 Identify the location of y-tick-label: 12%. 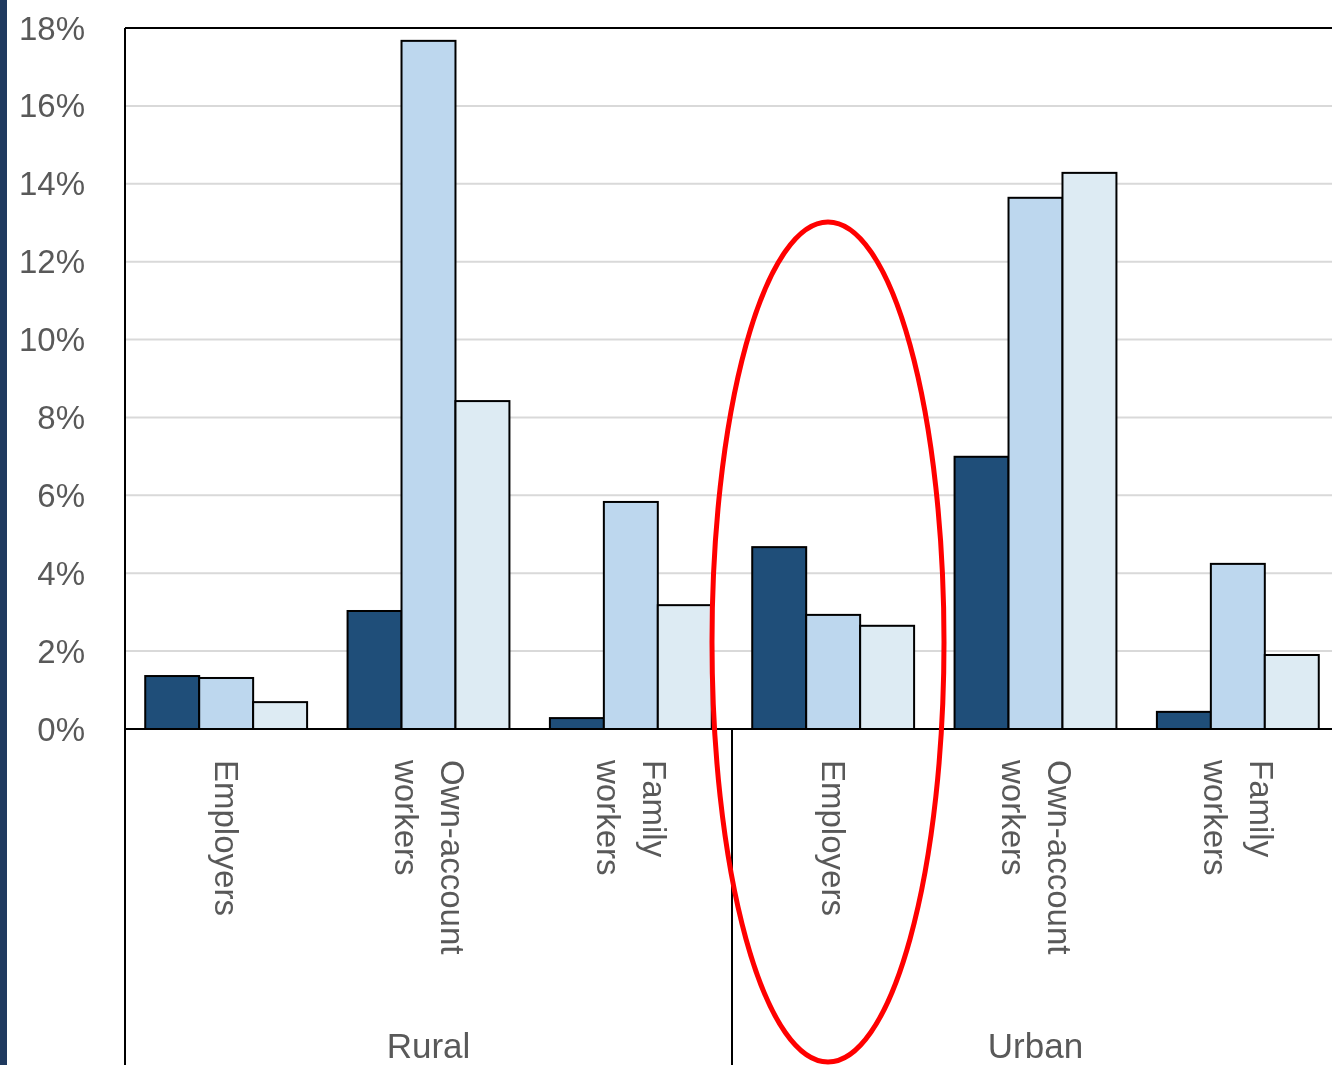
(51, 262).